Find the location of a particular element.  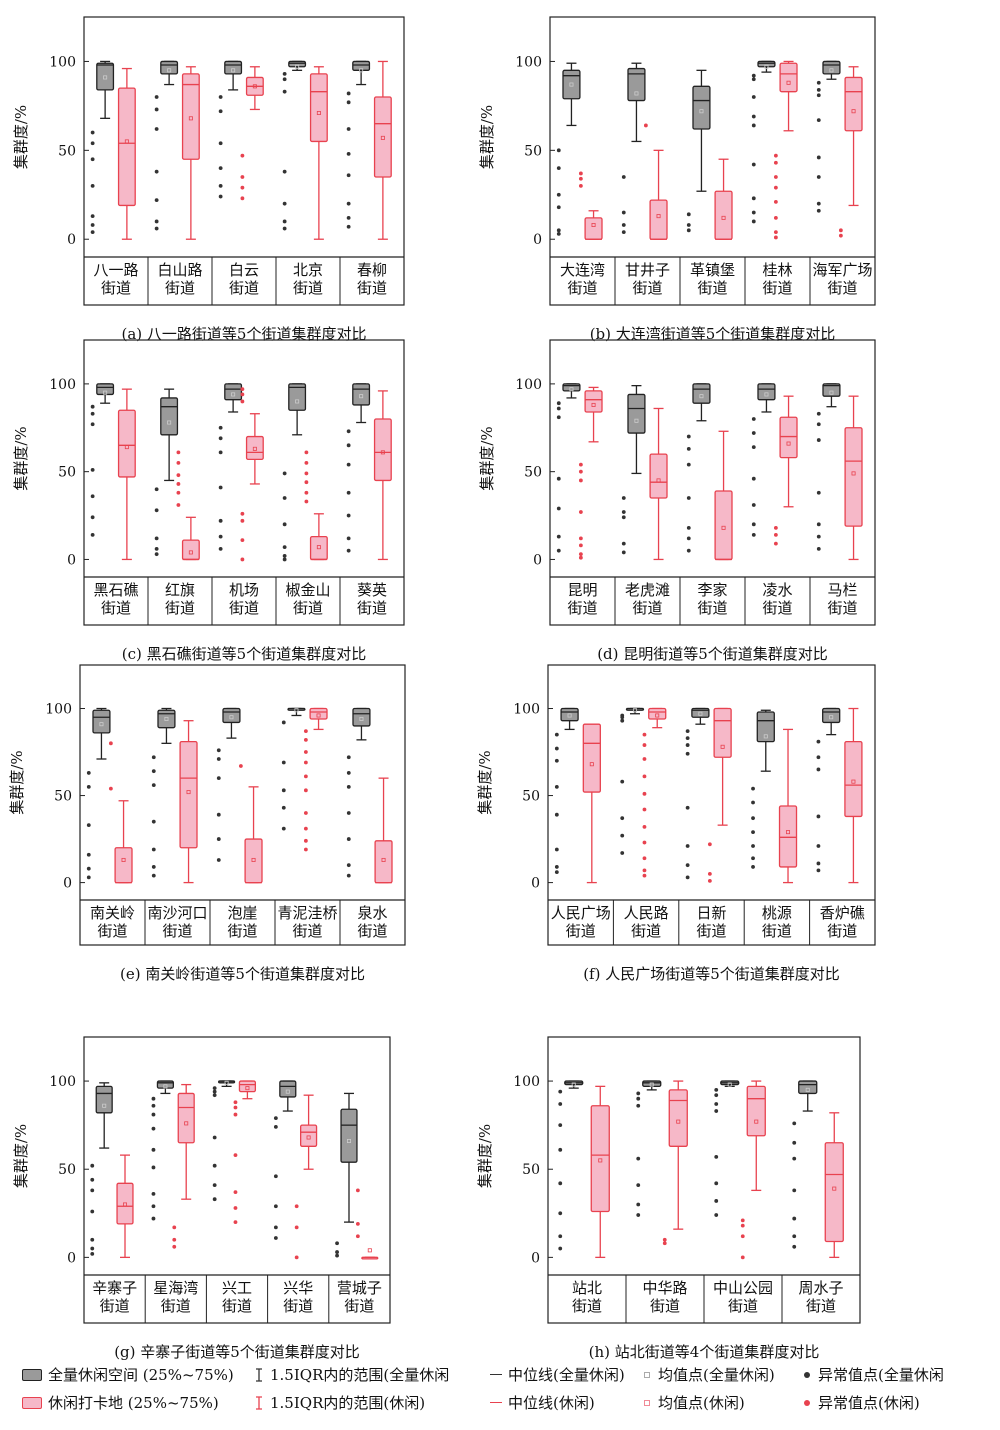

legend-leisure-outlier-label: 异常值点(休闲) is located at coordinates (869, 1403).